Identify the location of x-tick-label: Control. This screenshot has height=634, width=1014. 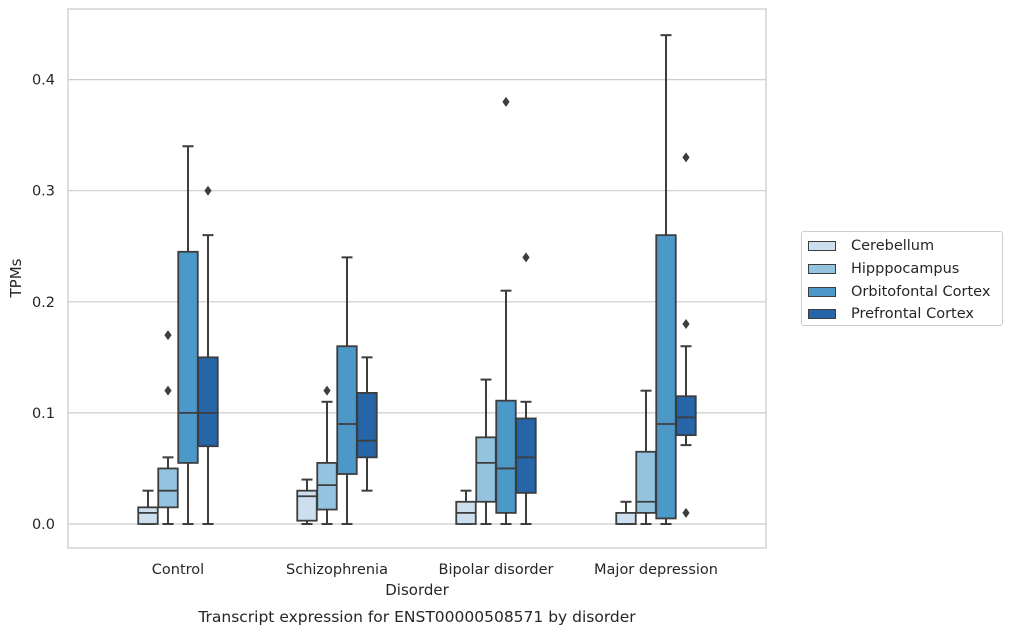
(178, 570).